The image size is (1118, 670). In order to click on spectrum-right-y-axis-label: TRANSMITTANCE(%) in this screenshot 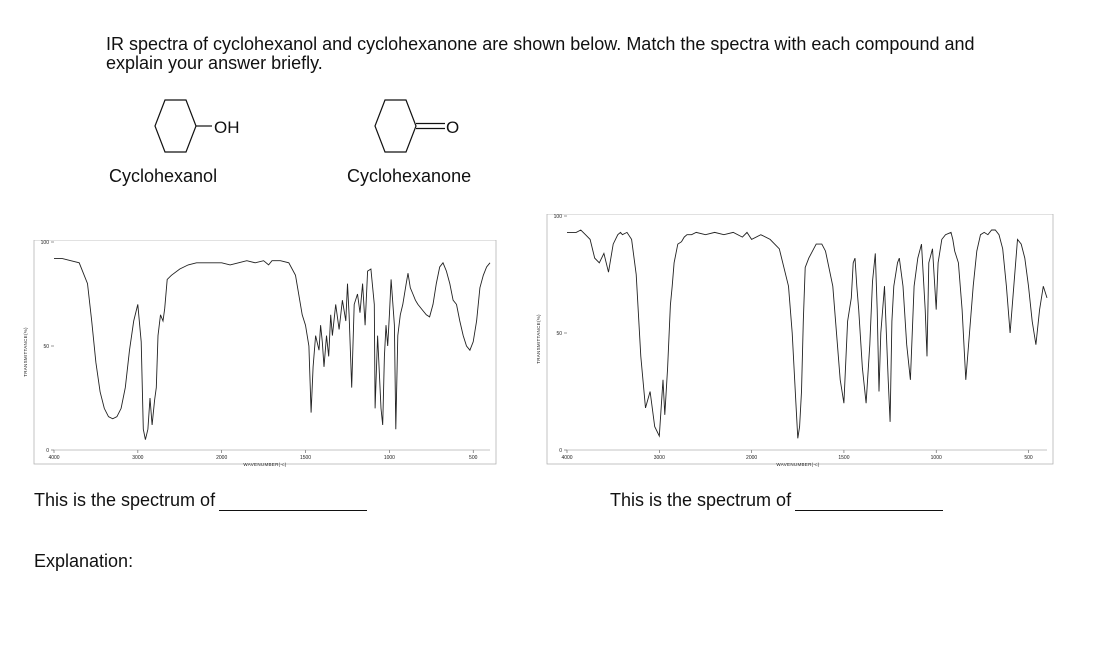, I will do `click(538, 339)`.